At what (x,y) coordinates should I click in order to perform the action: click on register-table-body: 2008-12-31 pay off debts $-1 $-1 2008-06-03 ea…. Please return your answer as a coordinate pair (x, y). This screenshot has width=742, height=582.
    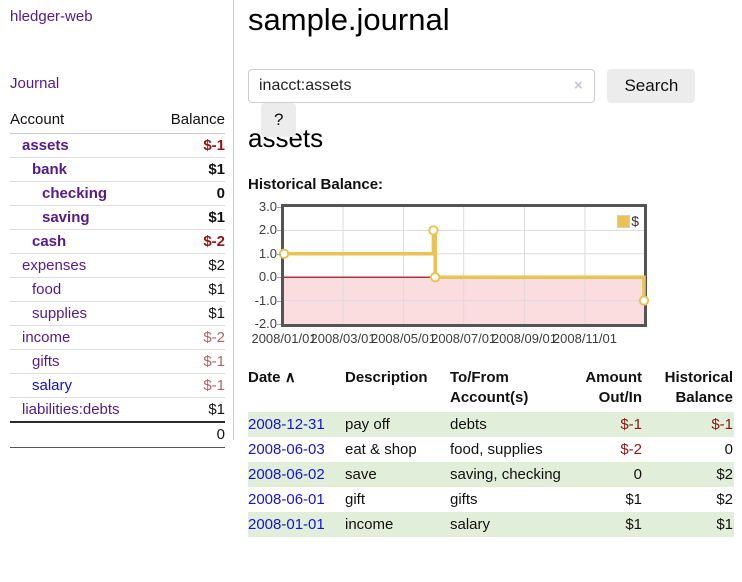
    Looking at the image, I should click on (491, 474).